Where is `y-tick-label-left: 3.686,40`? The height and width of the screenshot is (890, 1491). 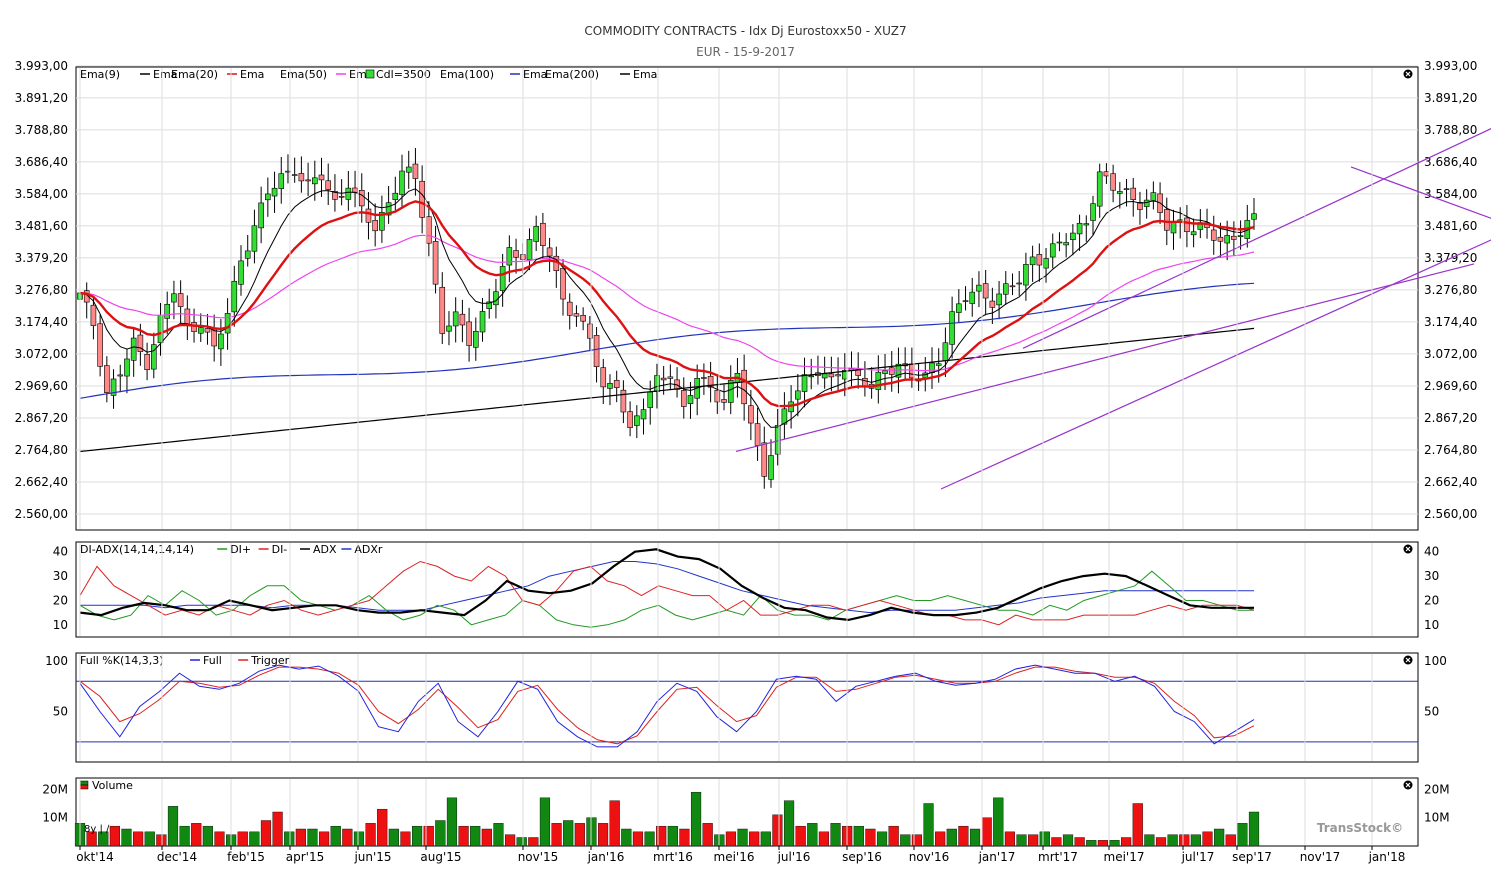 y-tick-label-left: 3.686,40 is located at coordinates (41, 162).